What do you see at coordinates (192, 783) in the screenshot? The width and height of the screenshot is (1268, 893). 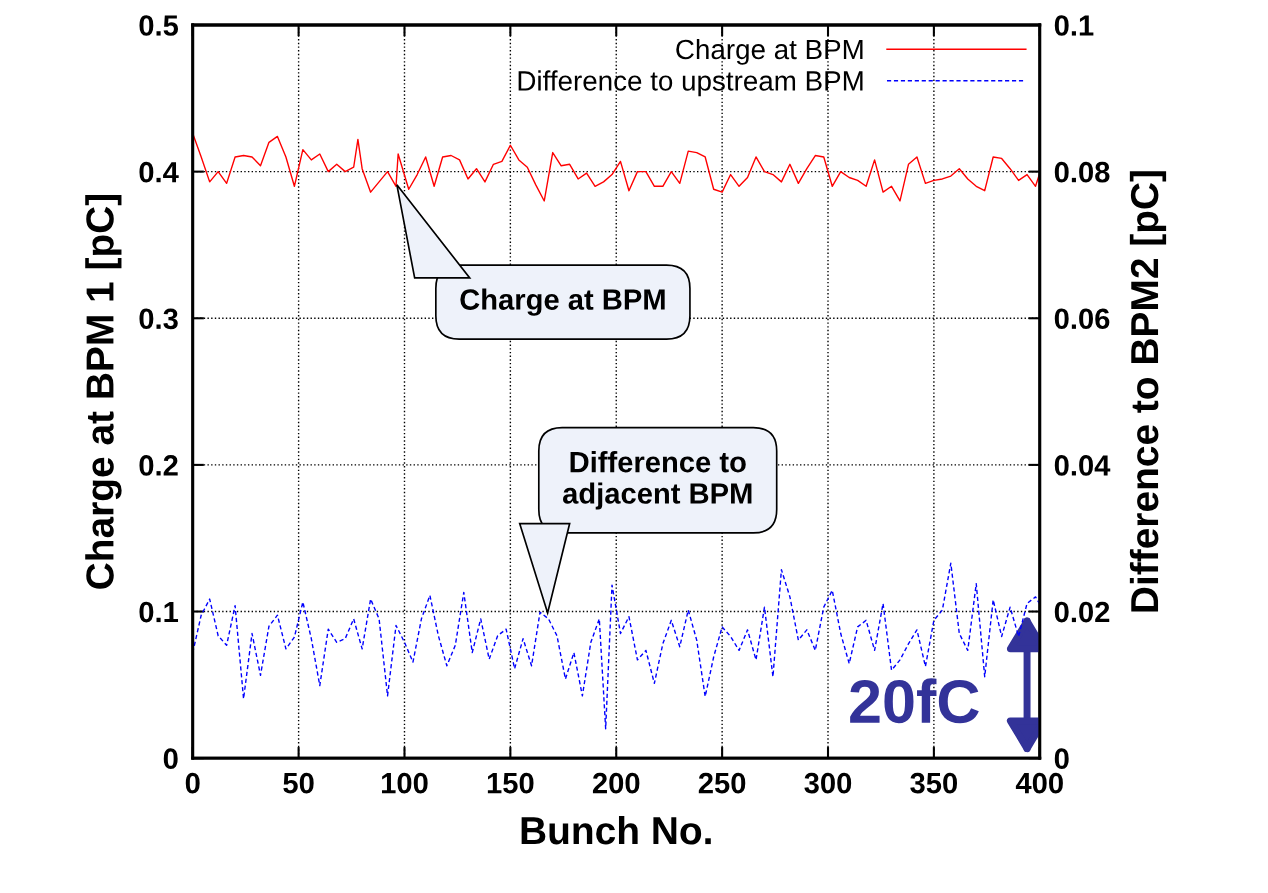 I see `x-tick-label: 0` at bounding box center [192, 783].